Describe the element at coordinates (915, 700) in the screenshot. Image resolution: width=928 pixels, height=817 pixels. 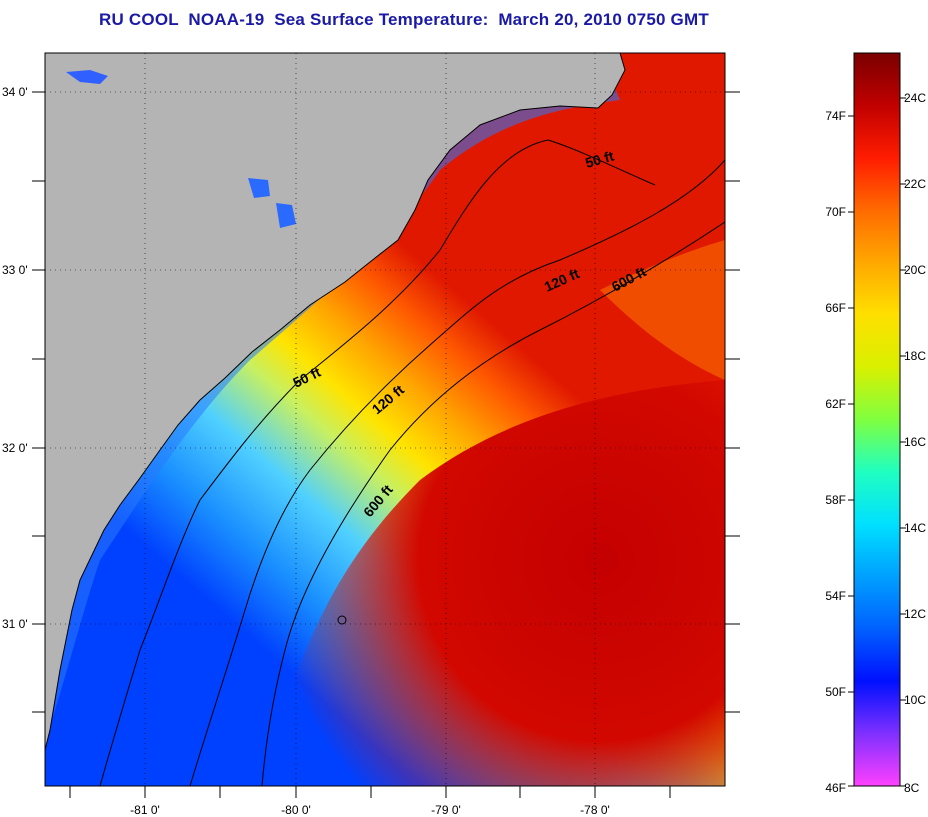
I see `colorbar-label-c: 10C` at that location.